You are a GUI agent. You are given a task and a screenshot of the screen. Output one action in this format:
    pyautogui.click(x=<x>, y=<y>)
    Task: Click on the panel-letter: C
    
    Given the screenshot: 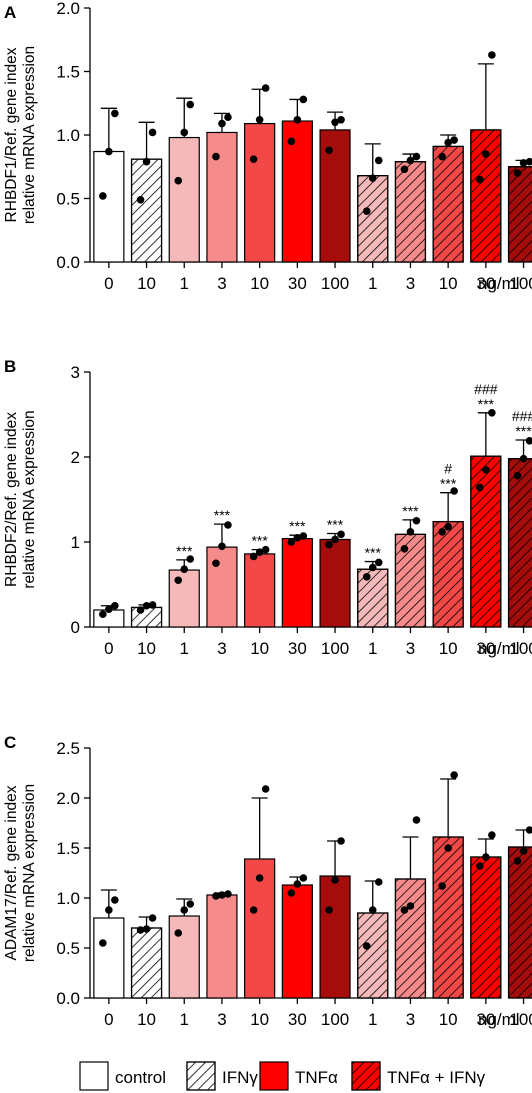 What is the action you would take?
    pyautogui.click(x=10, y=742)
    